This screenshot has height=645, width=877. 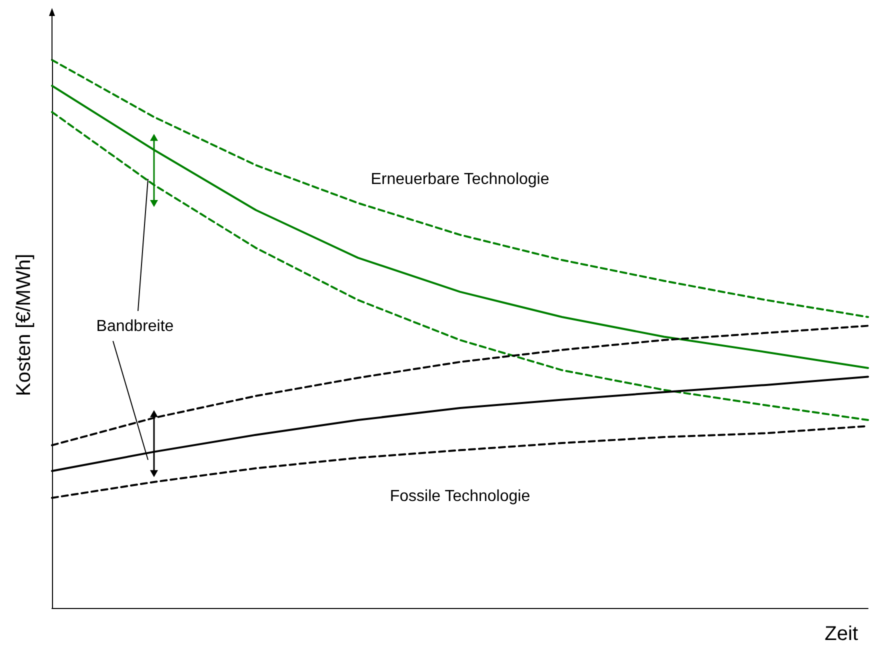 What do you see at coordinates (841, 634) in the screenshot?
I see `x-axis-title: Zeit` at bounding box center [841, 634].